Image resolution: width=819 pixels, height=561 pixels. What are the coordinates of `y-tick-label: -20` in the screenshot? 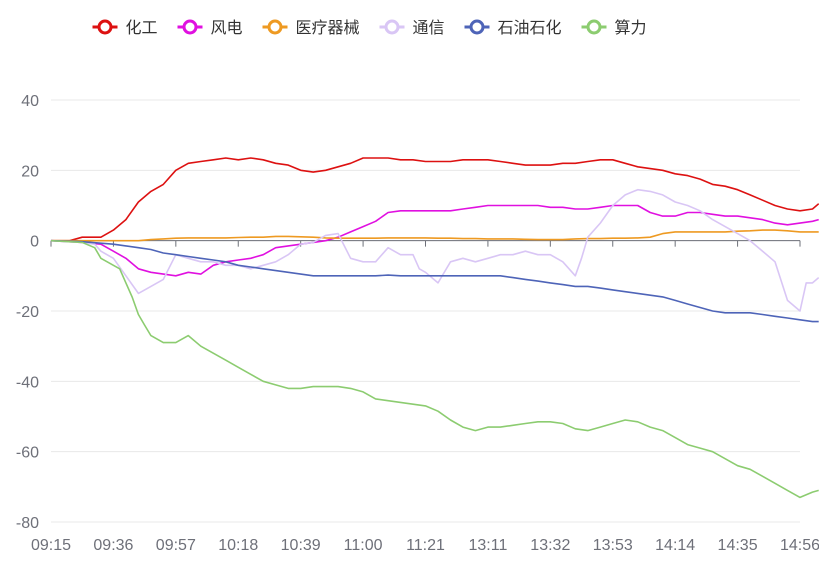 It's located at (27, 312).